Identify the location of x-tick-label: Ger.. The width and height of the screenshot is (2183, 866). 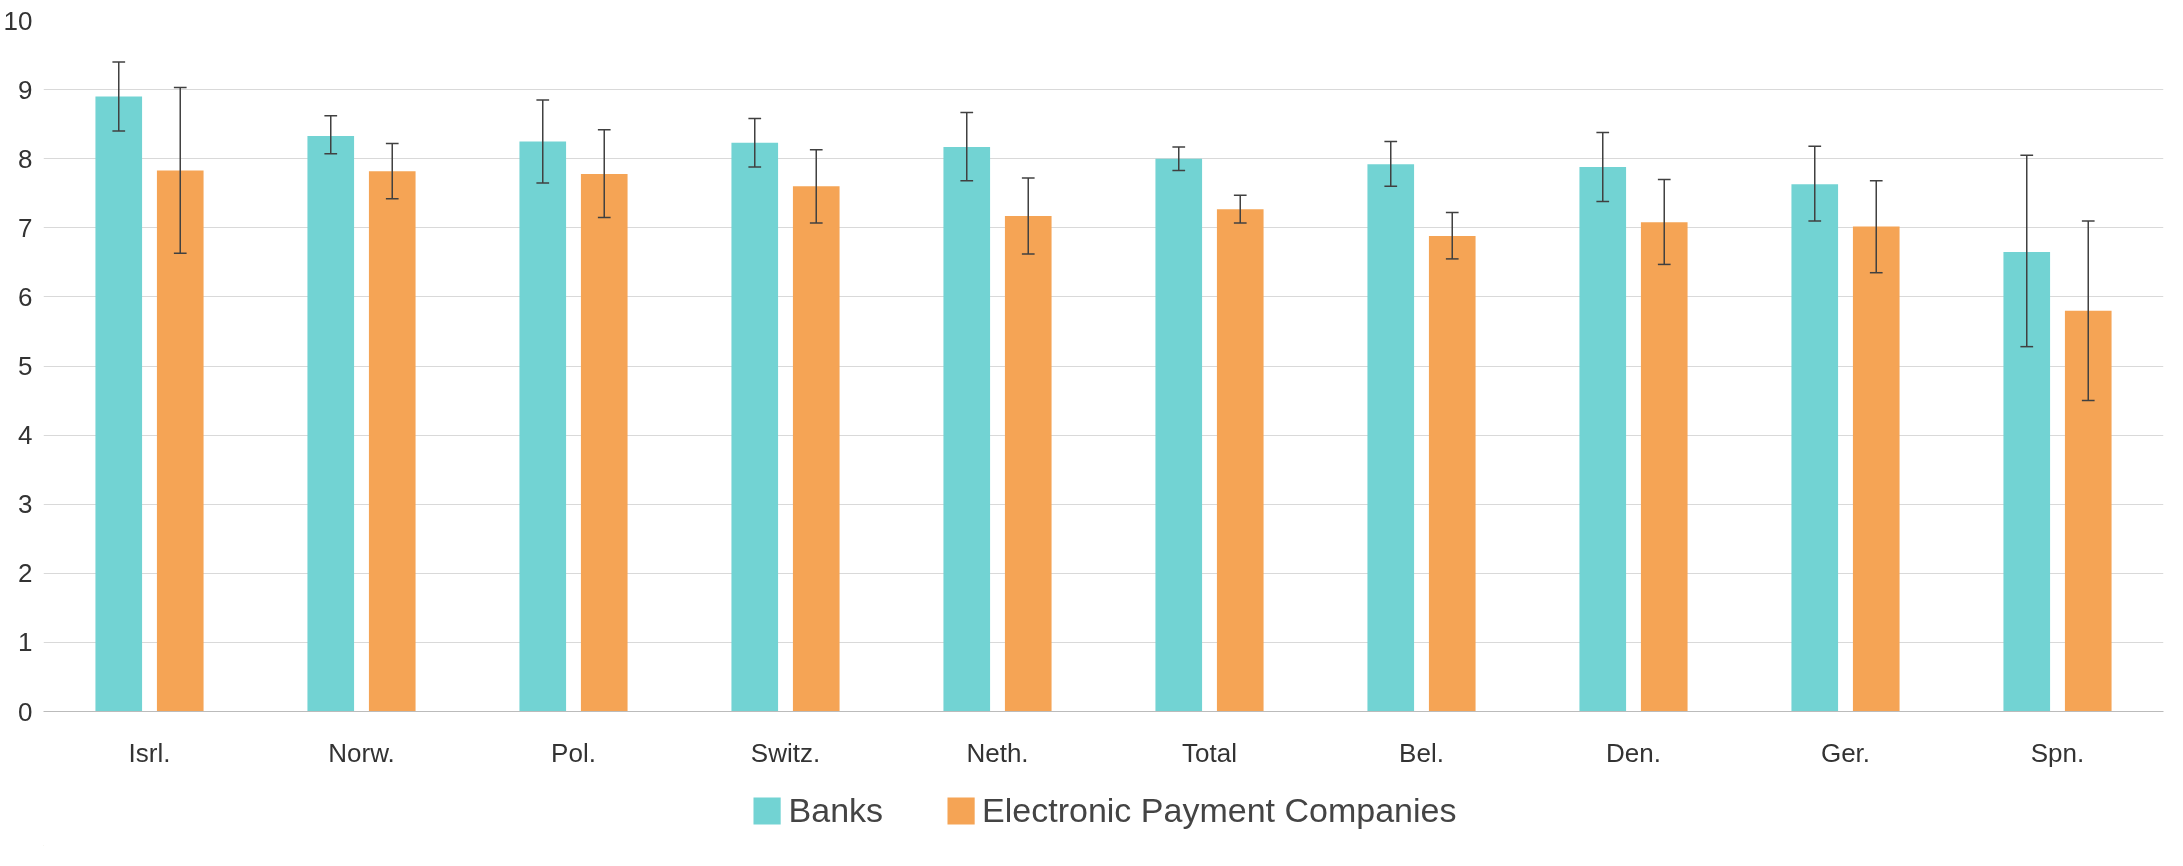
(1845, 752).